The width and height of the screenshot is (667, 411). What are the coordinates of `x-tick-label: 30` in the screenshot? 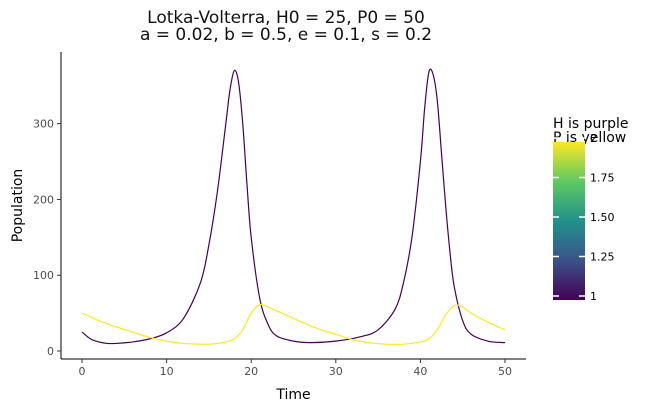 It's located at (336, 371).